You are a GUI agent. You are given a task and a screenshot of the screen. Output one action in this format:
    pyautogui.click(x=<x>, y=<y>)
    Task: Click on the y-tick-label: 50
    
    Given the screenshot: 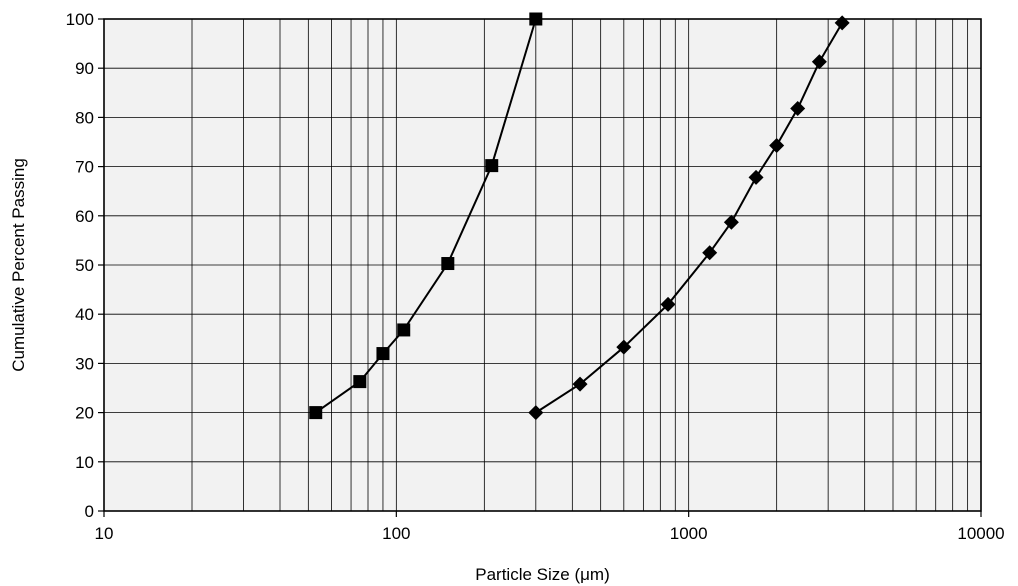 What is the action you would take?
    pyautogui.click(x=84, y=265)
    